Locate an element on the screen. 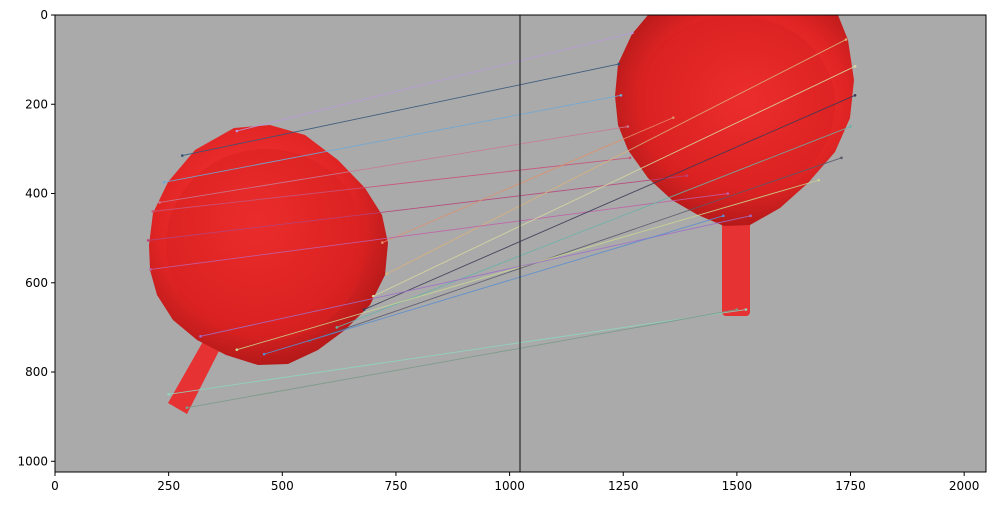  left-cup-interior is located at coordinates (266, 245).